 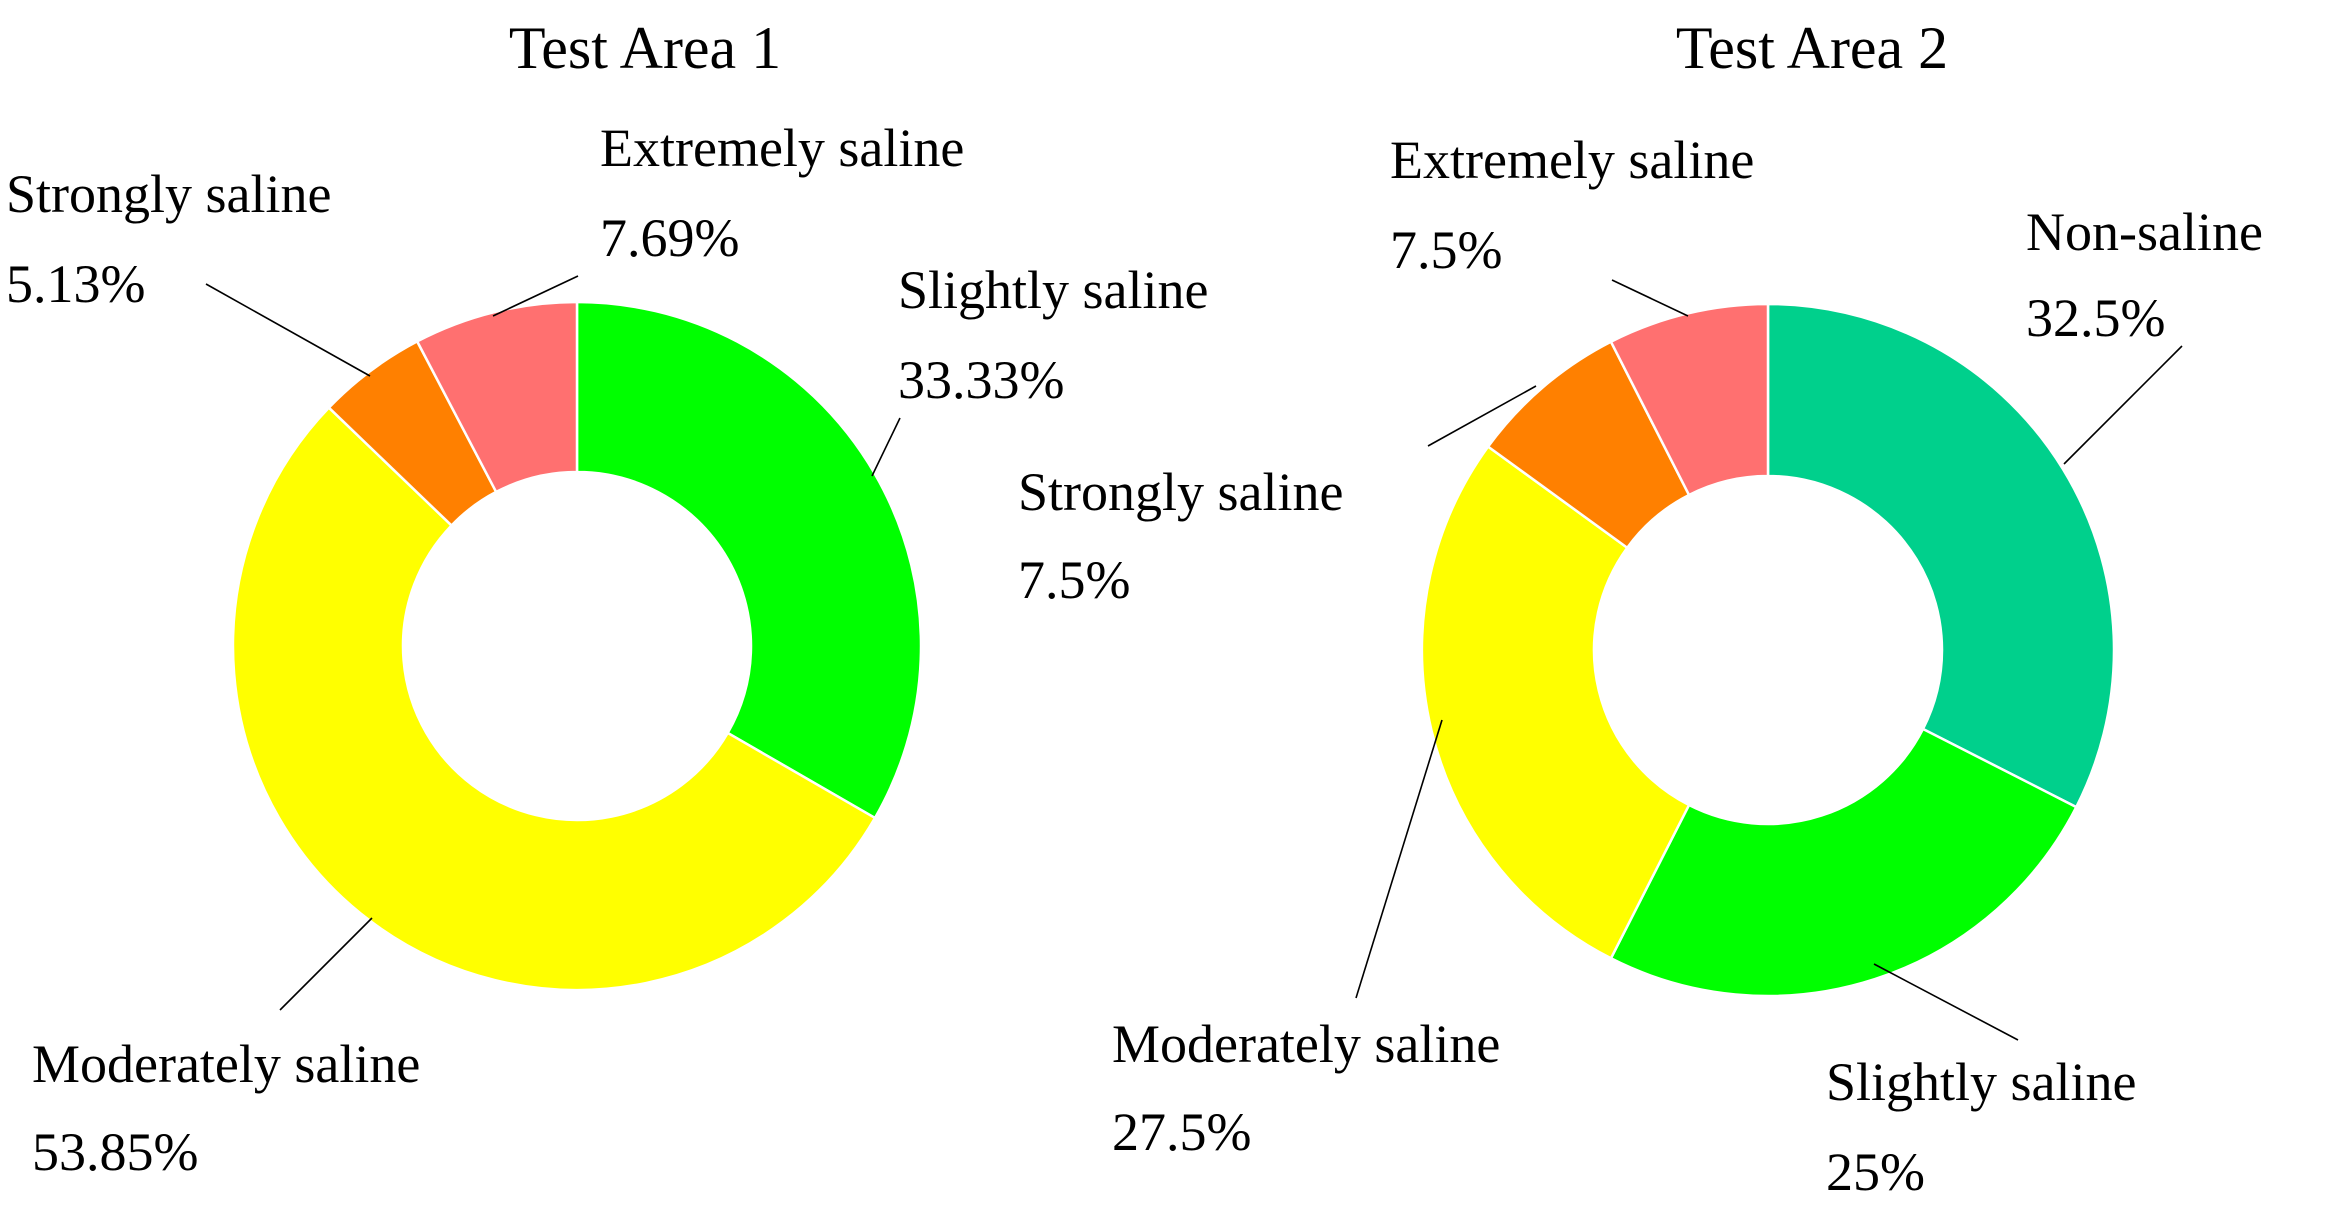 I want to click on chart-2-percent-non-saline: 32.5%, so click(x=2095, y=318).